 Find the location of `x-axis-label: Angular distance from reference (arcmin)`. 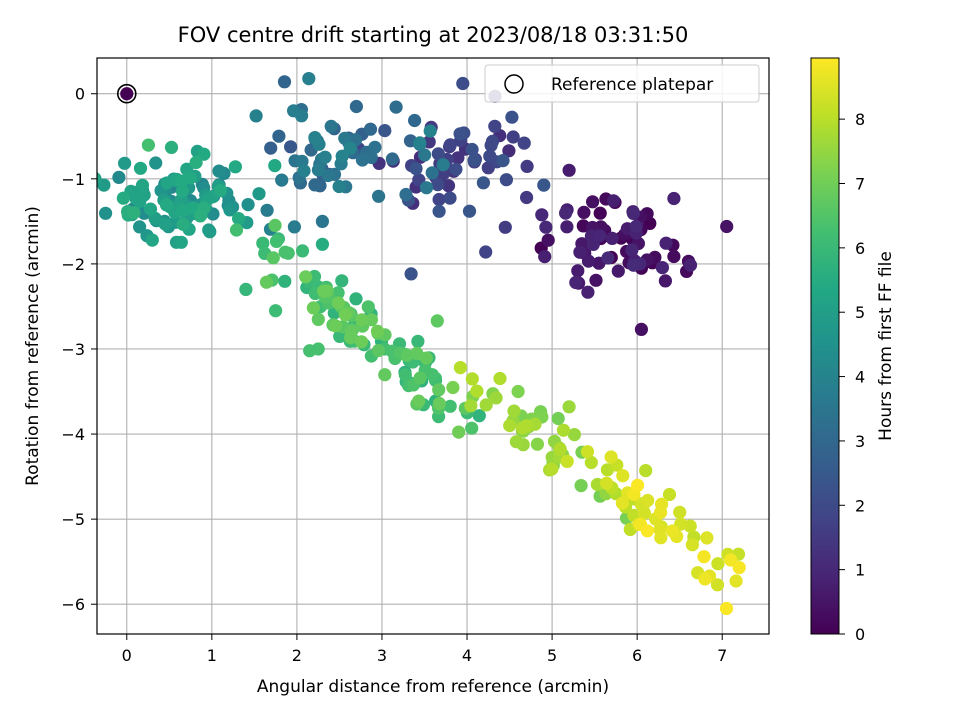

x-axis-label: Angular distance from reference (arcmin) is located at coordinates (433, 687).